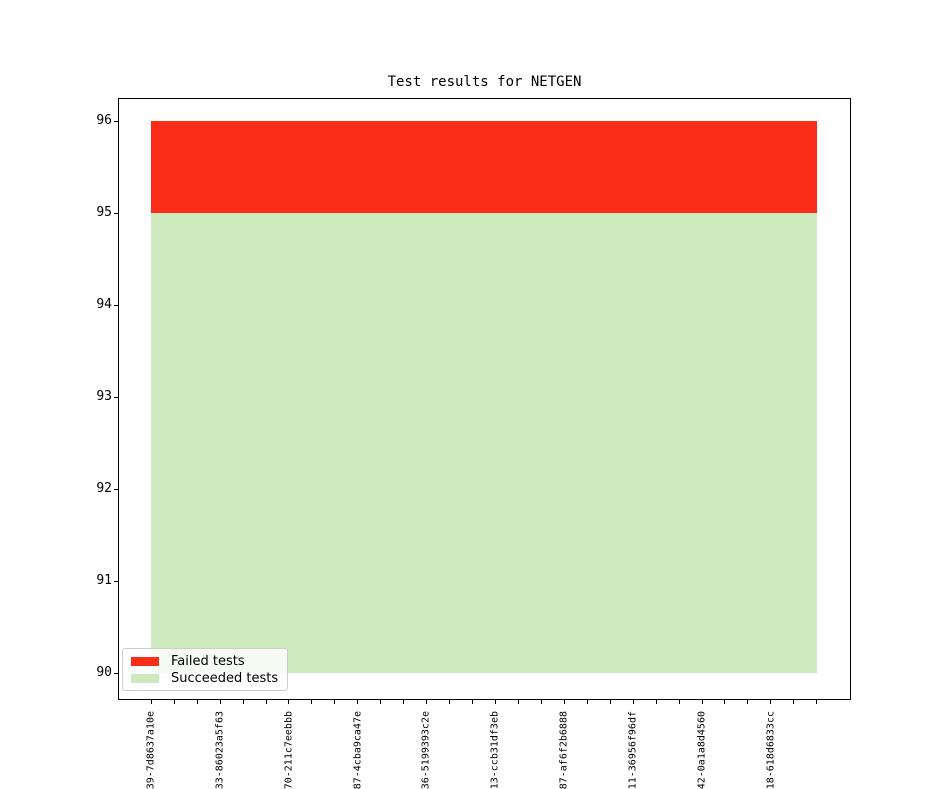 This screenshot has height=789, width=944. Describe the element at coordinates (426, 750) in the screenshot. I see `x-tick-label: 36-5199393c2e` at that location.